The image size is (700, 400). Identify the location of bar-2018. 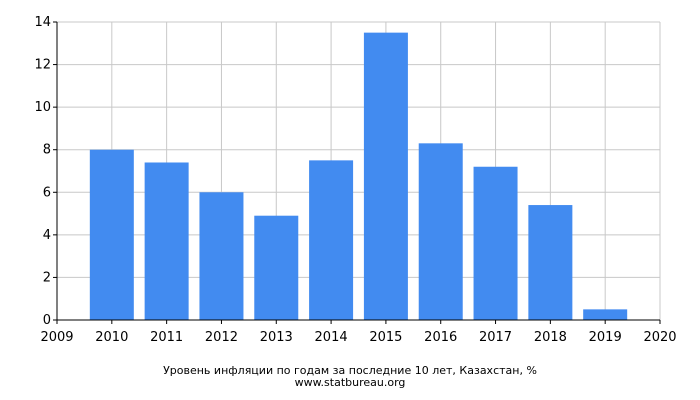
(550, 262).